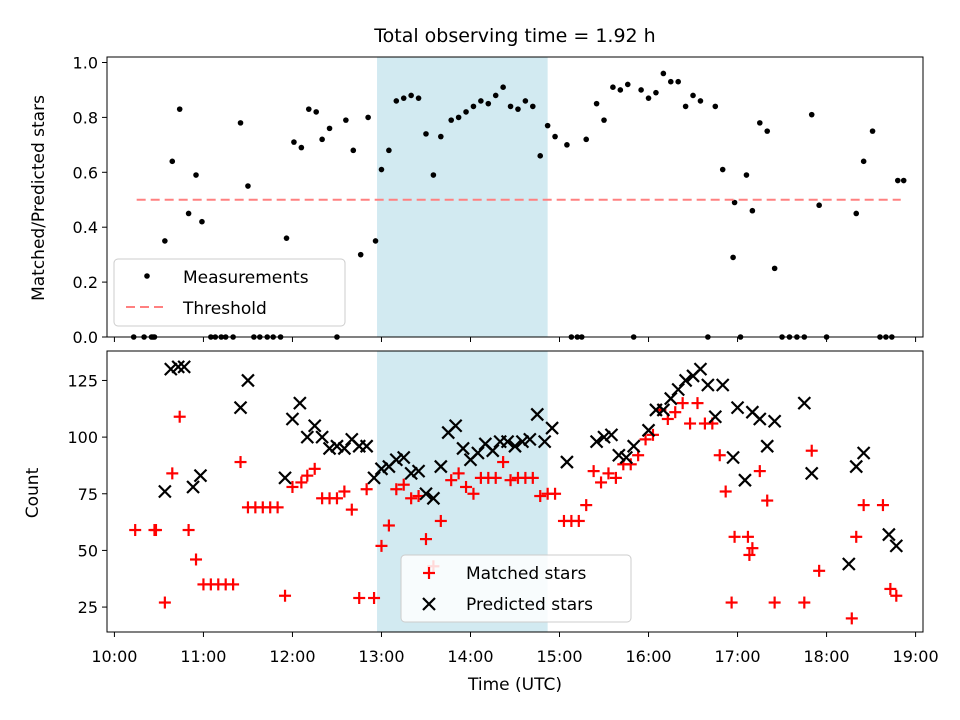 The height and width of the screenshot is (720, 960). What do you see at coordinates (85, 117) in the screenshot?
I see `top-y-tick-label: 0.8` at bounding box center [85, 117].